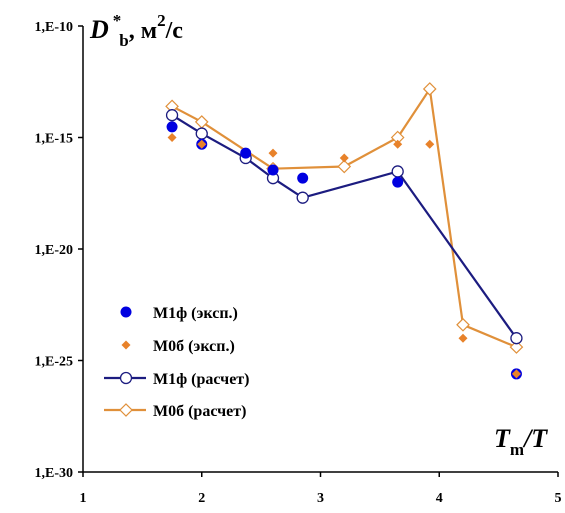 This screenshot has height=513, width=565. I want to click on y-axis-unit-prefix: , м, so click(143, 31).